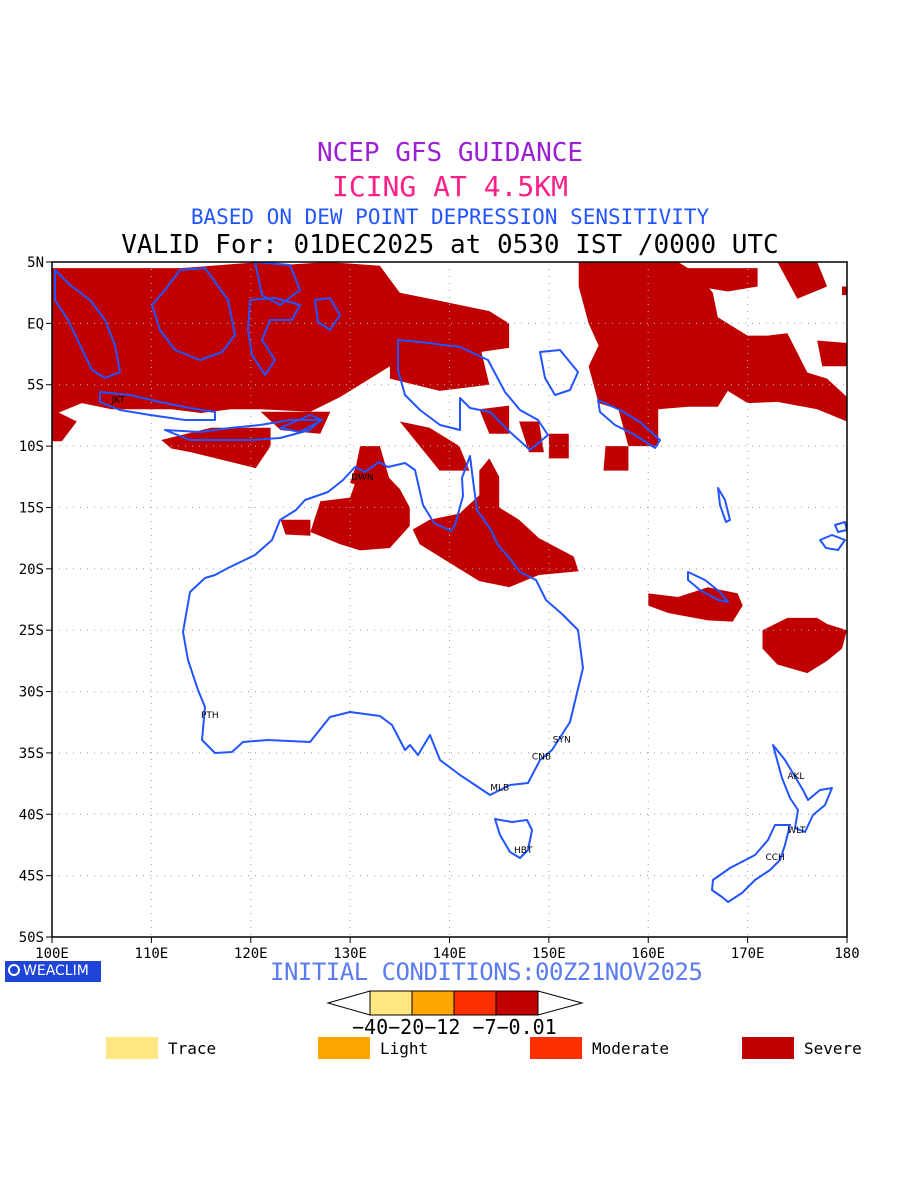 This screenshot has height=1200, width=900. I want to click on coastline-new-caledonia, so click(708, 587).